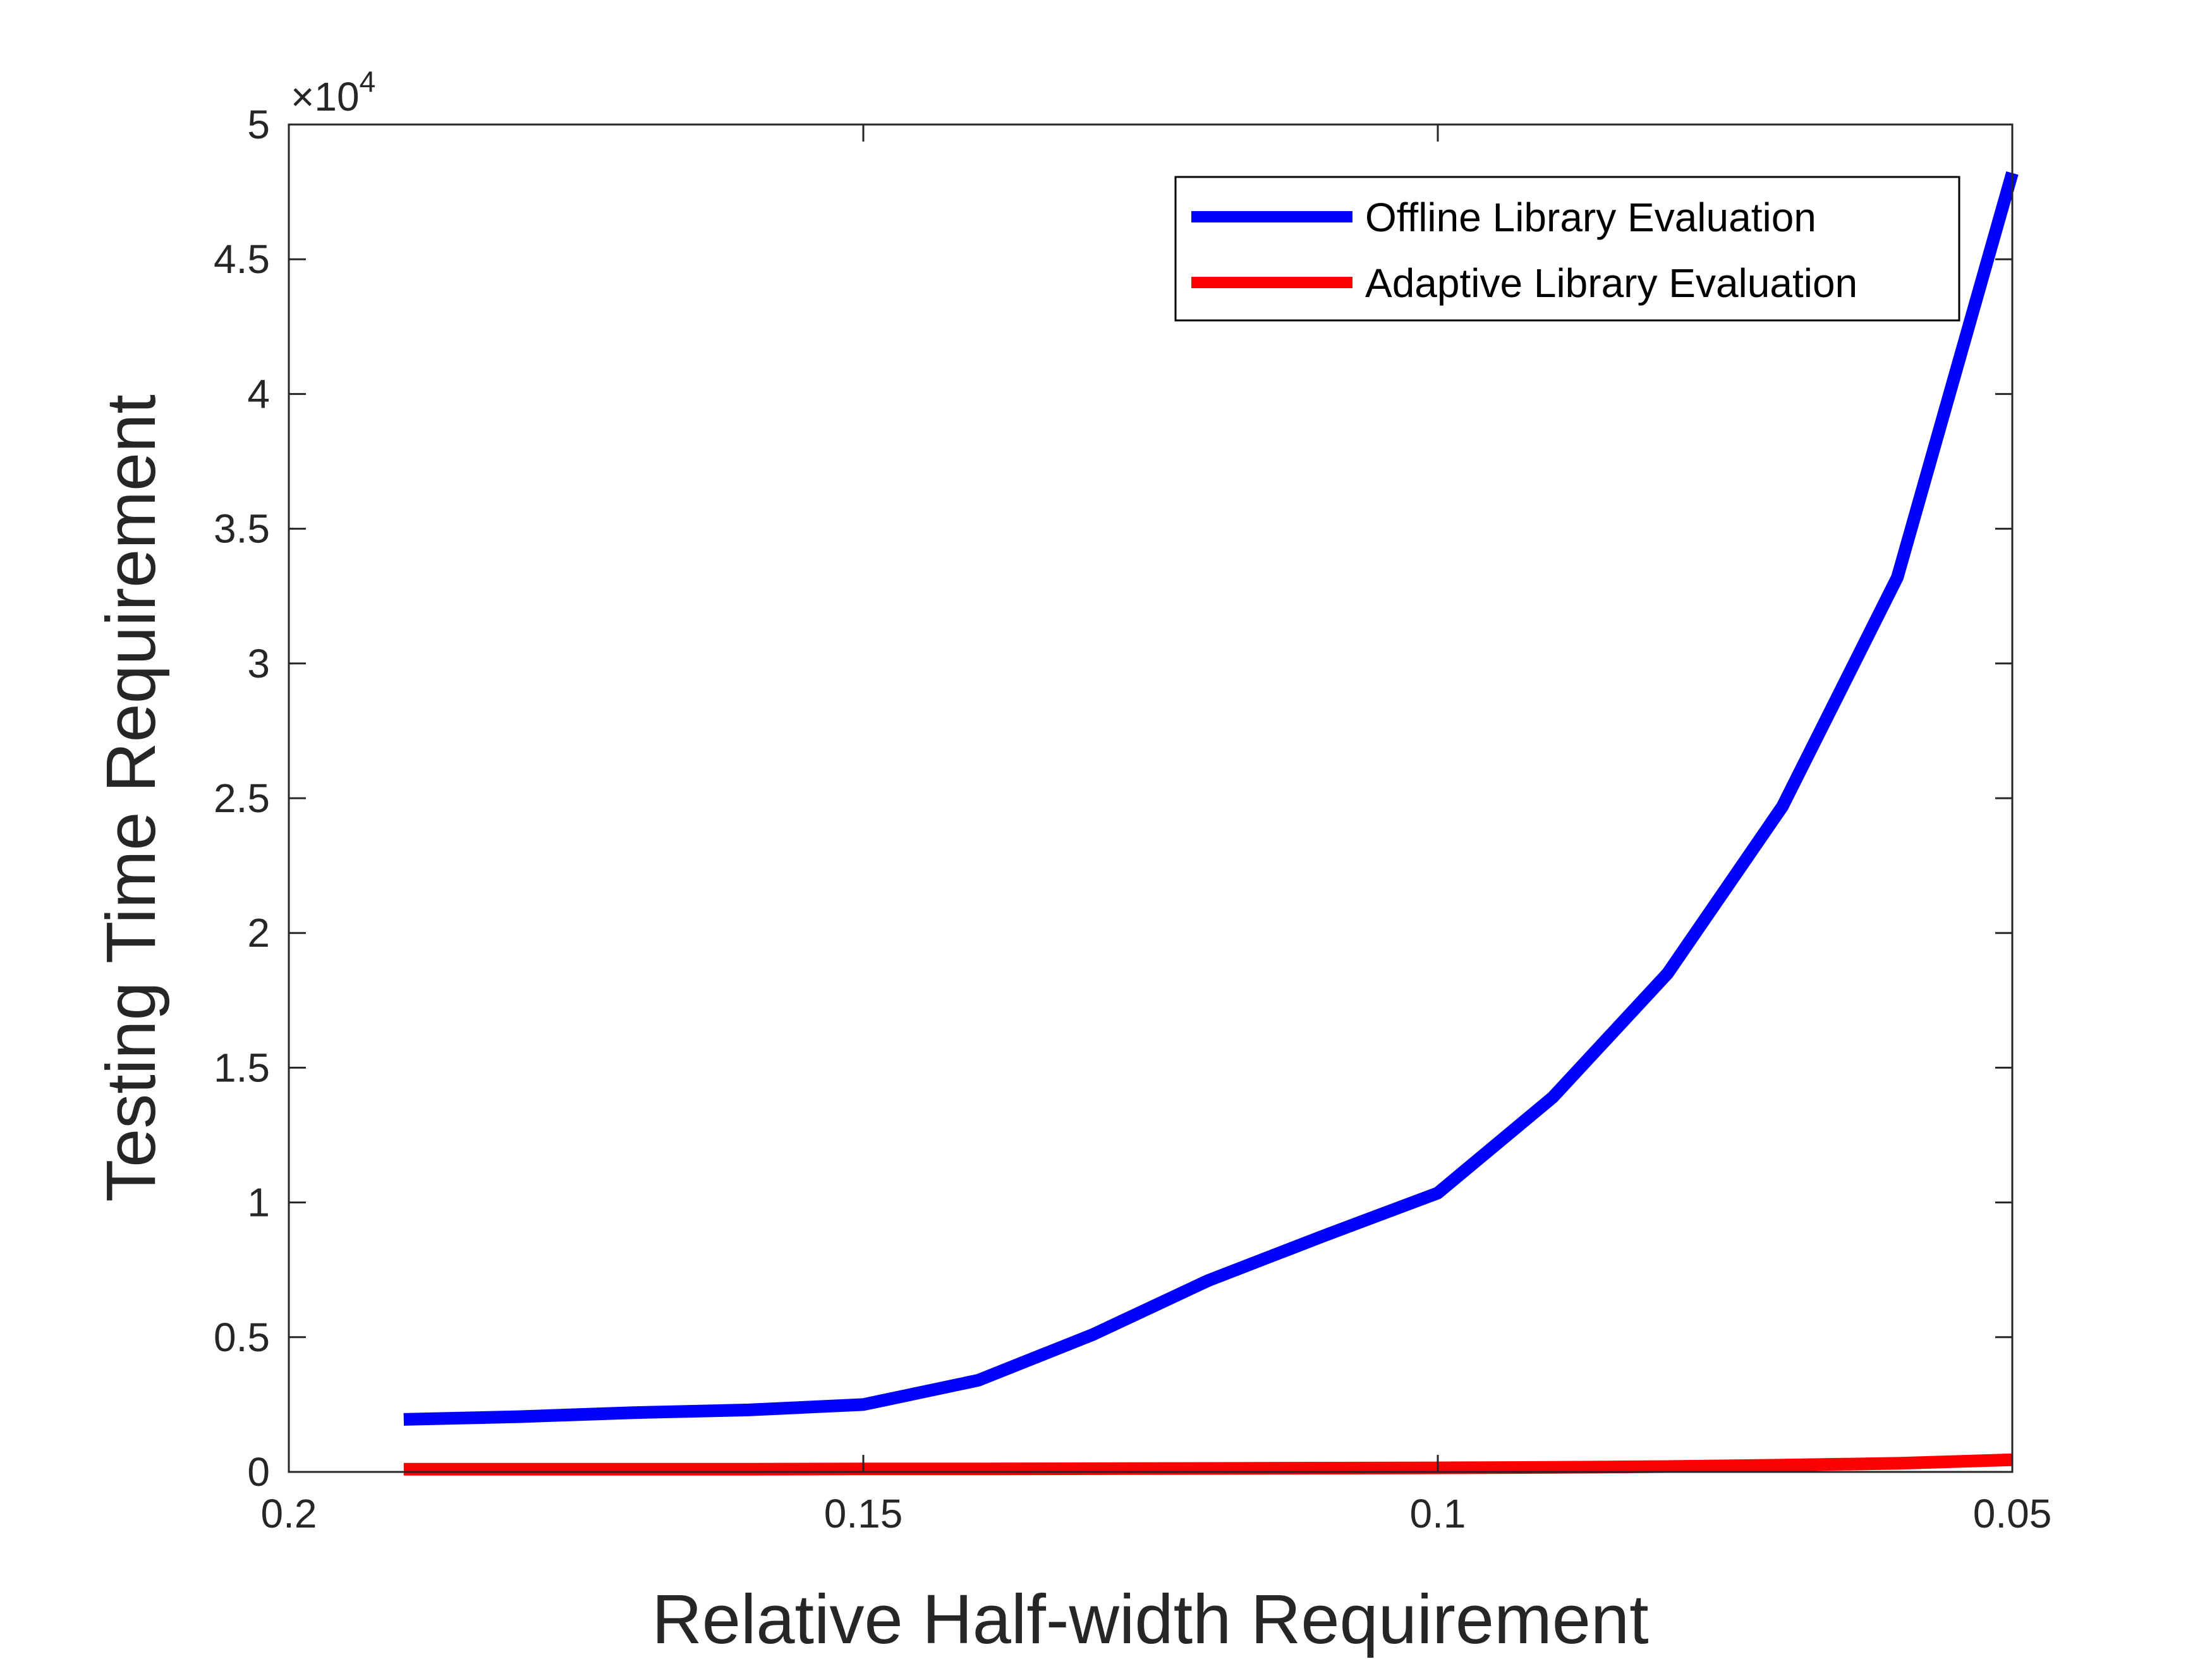 The width and height of the screenshot is (2212, 1659). I want to click on x-tick-label: 0.2, so click(289, 1513).